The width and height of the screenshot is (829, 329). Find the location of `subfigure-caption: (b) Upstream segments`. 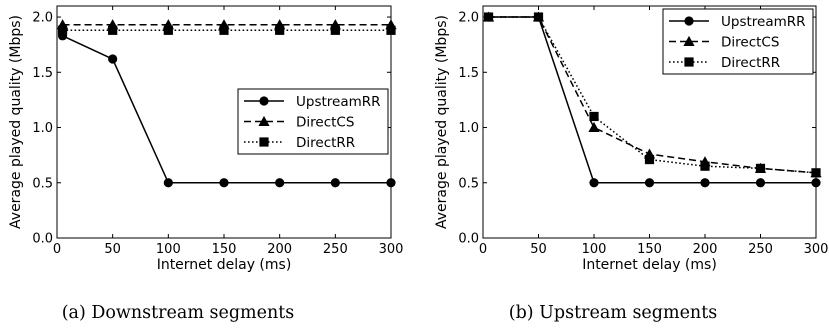

subfigure-caption: (b) Upstream segments is located at coordinates (613, 313).